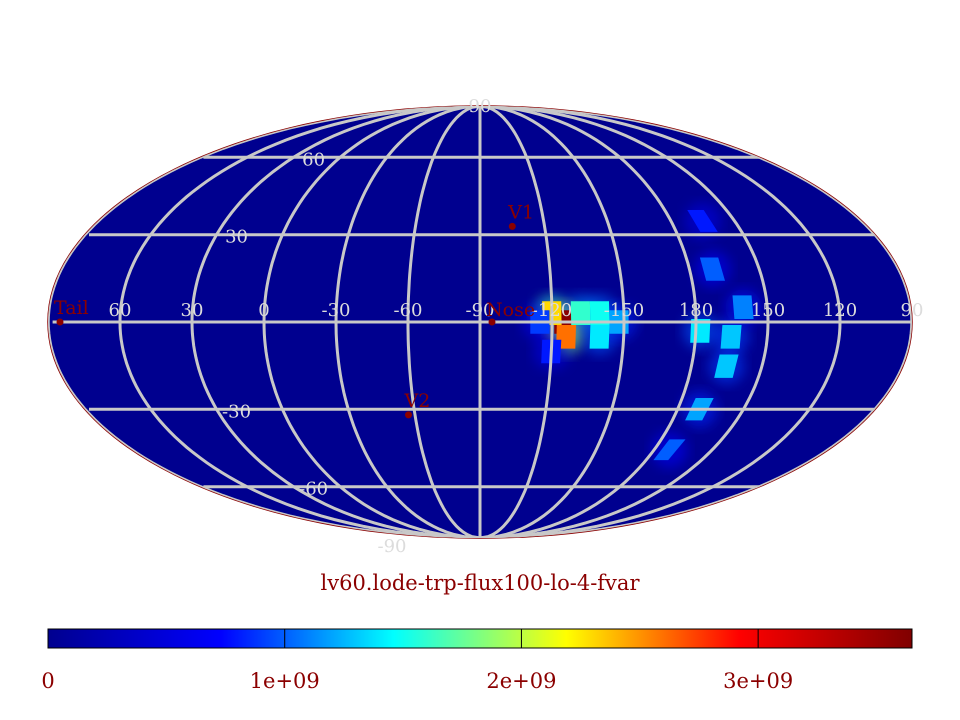 The height and width of the screenshot is (720, 960). I want to click on longitude-label: -150, so click(624, 310).